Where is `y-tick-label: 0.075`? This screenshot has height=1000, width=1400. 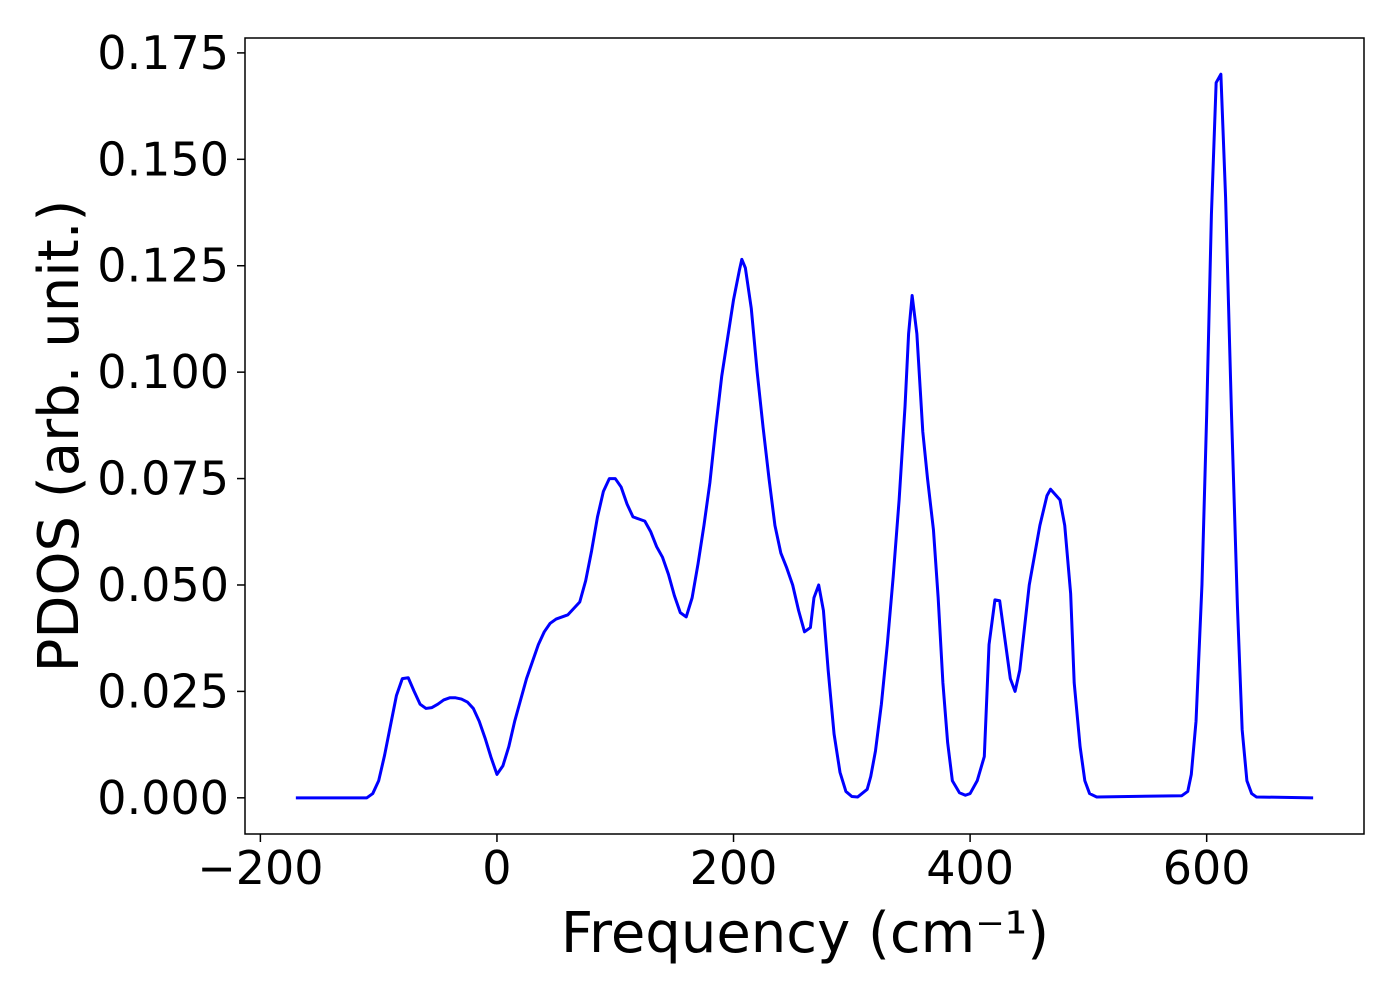
y-tick-label: 0.075 is located at coordinates (163, 479).